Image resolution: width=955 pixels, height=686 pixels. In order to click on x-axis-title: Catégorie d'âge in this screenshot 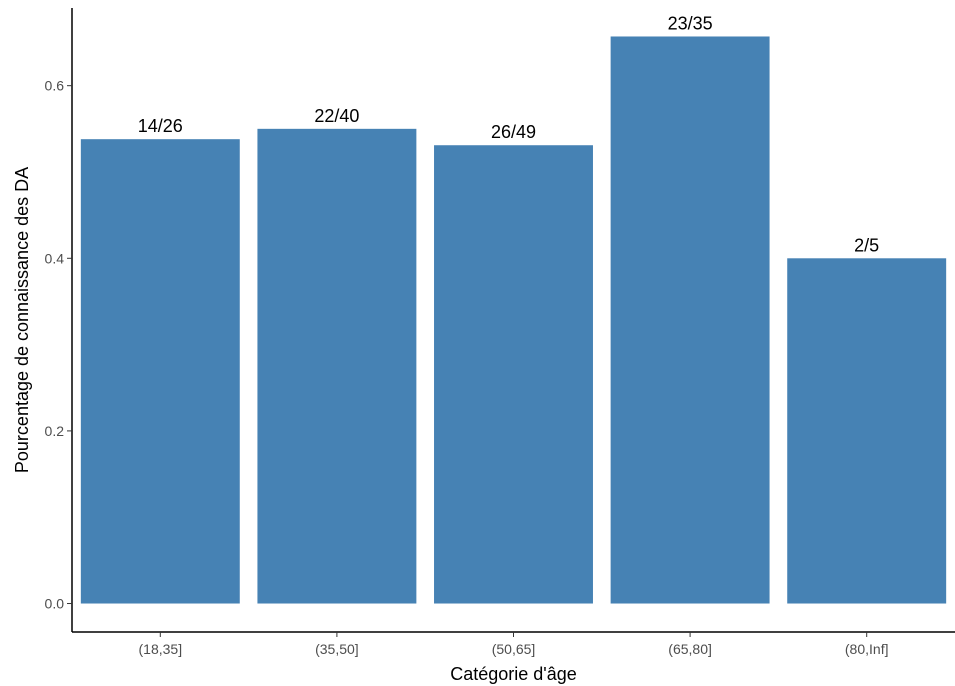, I will do `click(513, 674)`.